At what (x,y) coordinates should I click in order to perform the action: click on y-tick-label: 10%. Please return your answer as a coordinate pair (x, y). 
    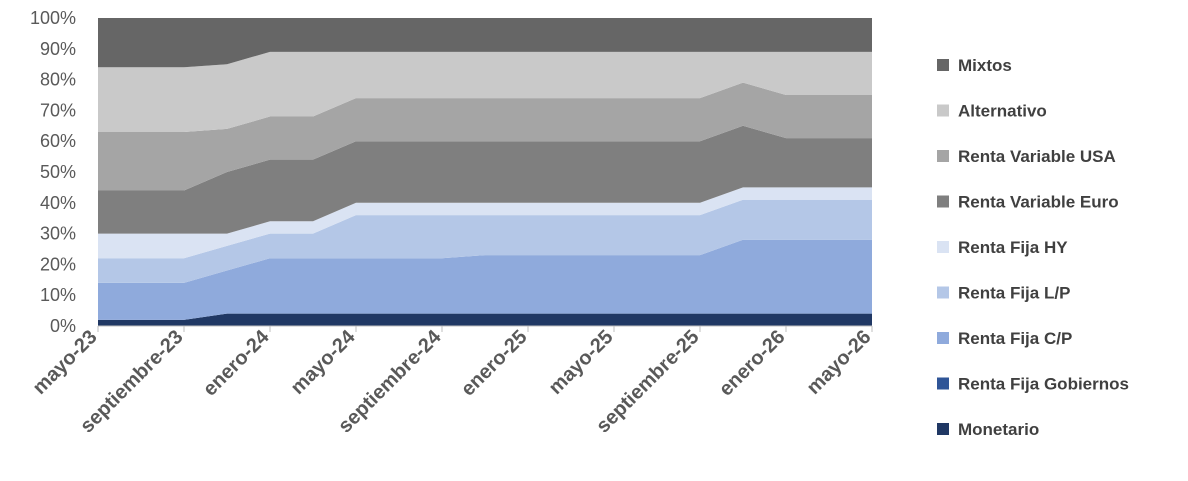
    Looking at the image, I should click on (58, 295).